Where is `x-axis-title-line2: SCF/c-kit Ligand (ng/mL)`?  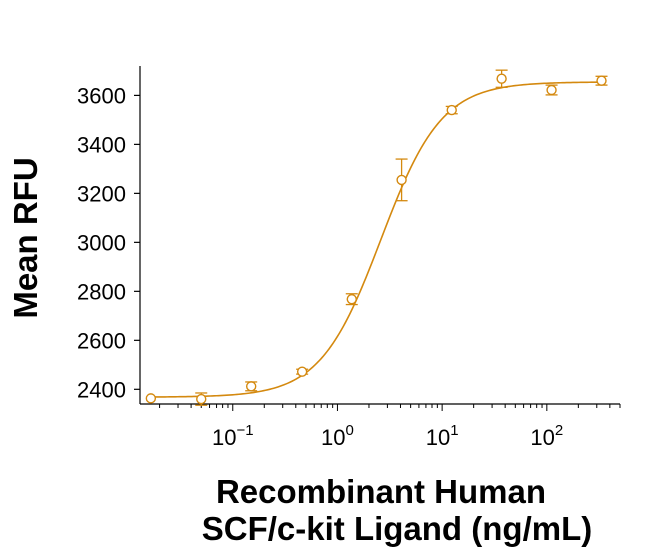 x-axis-title-line2: SCF/c-kit Ligand (ng/mL) is located at coordinates (397, 528).